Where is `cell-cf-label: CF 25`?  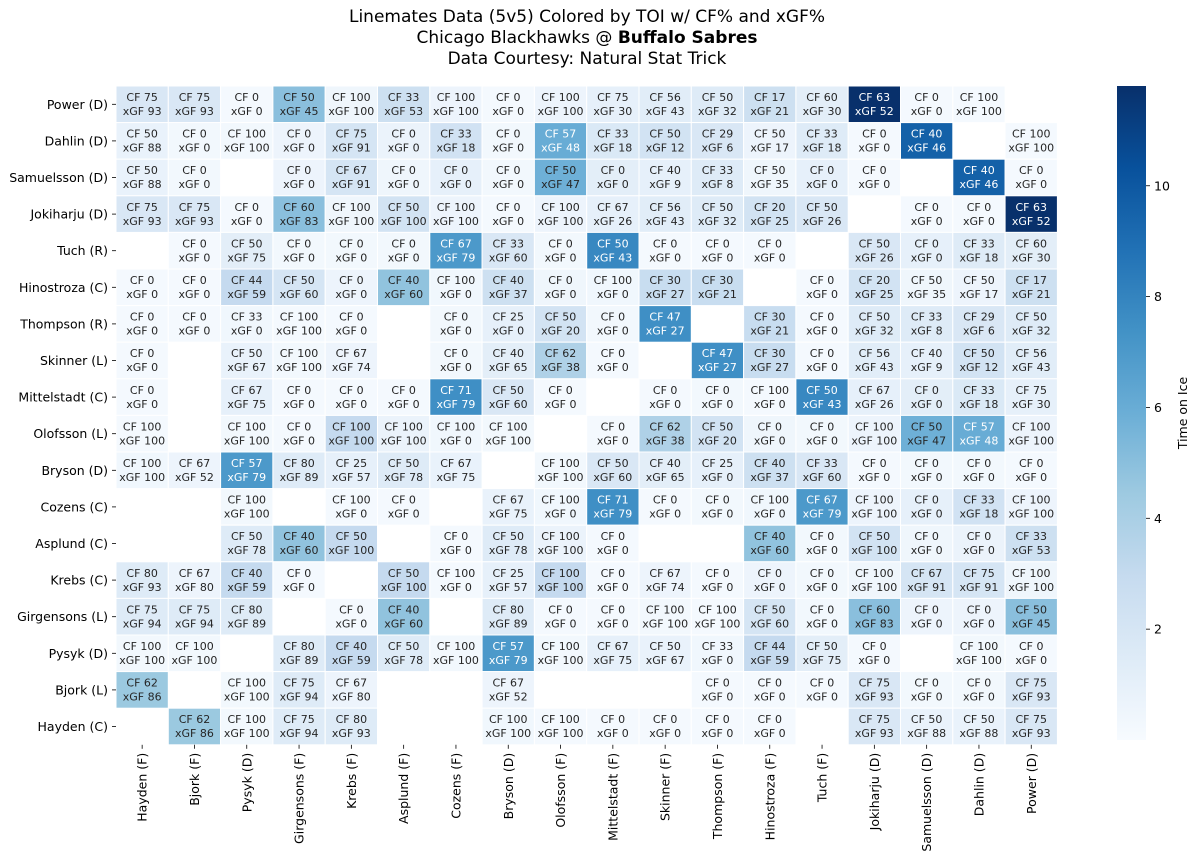 cell-cf-label: CF 25 is located at coordinates (718, 463).